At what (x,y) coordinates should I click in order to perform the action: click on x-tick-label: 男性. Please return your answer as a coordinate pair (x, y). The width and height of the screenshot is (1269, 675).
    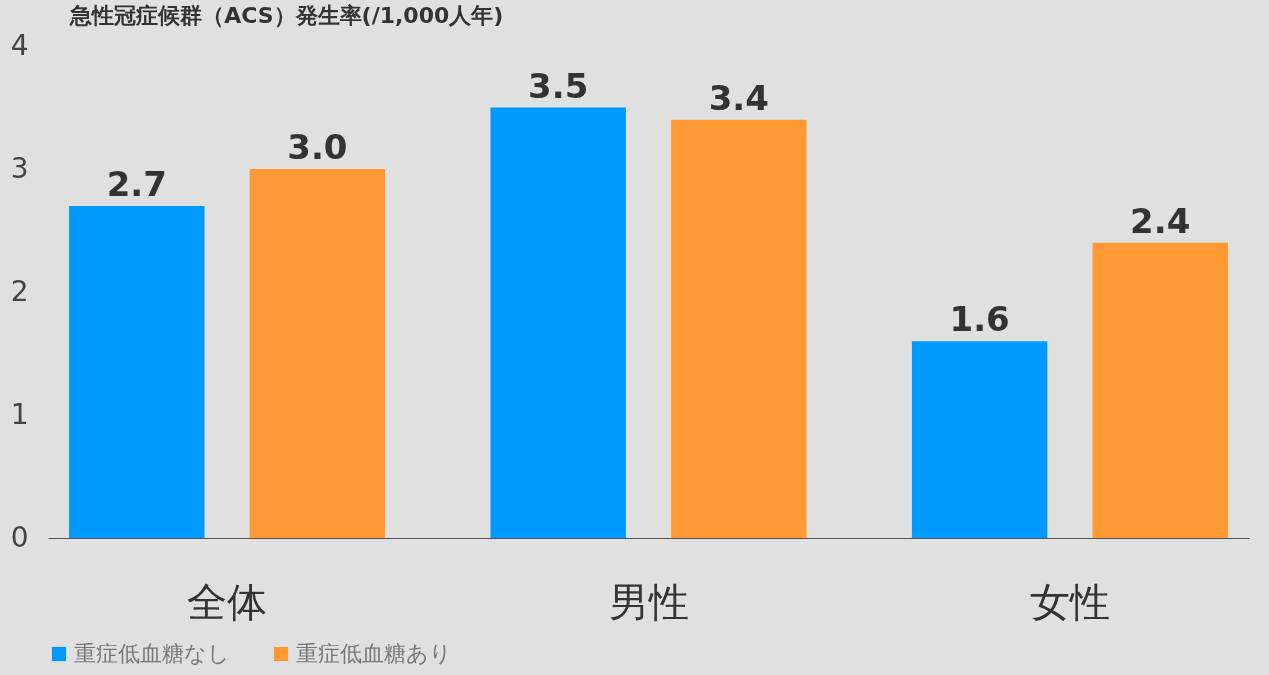
    Looking at the image, I should click on (648, 601).